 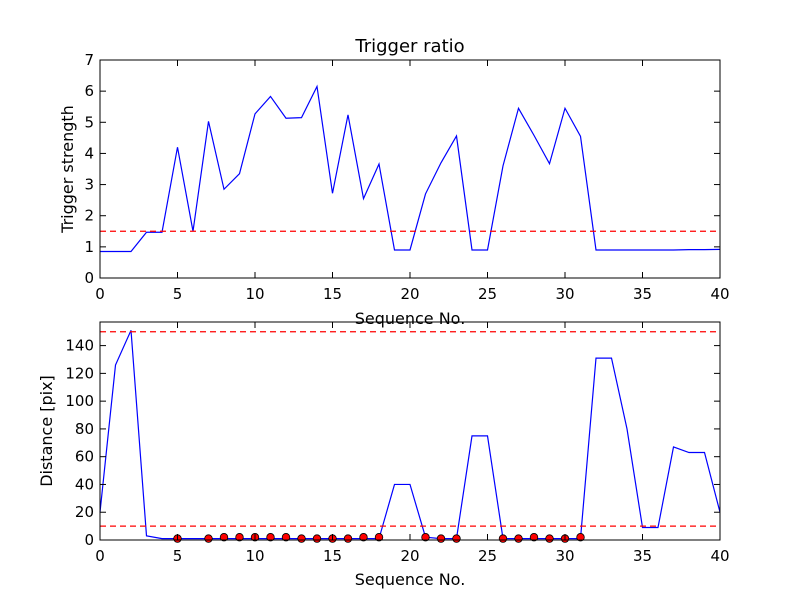 I want to click on y-tick-label: 7, so click(x=89, y=60).